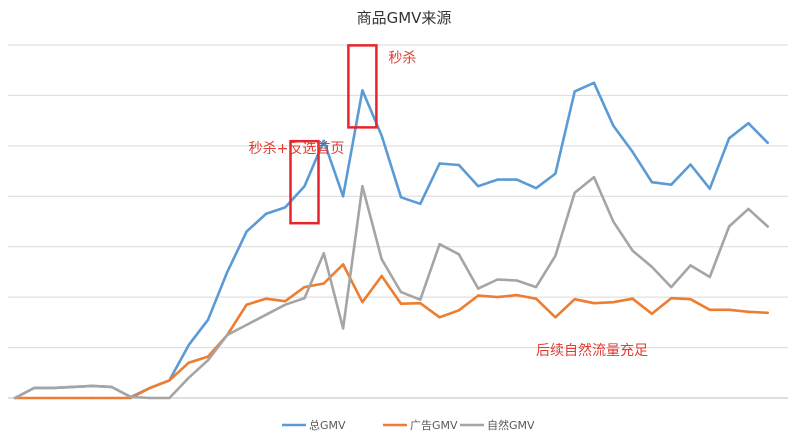 The width and height of the screenshot is (798, 441). What do you see at coordinates (404, 18) in the screenshot?
I see `chart-title: 商品GMV来源` at bounding box center [404, 18].